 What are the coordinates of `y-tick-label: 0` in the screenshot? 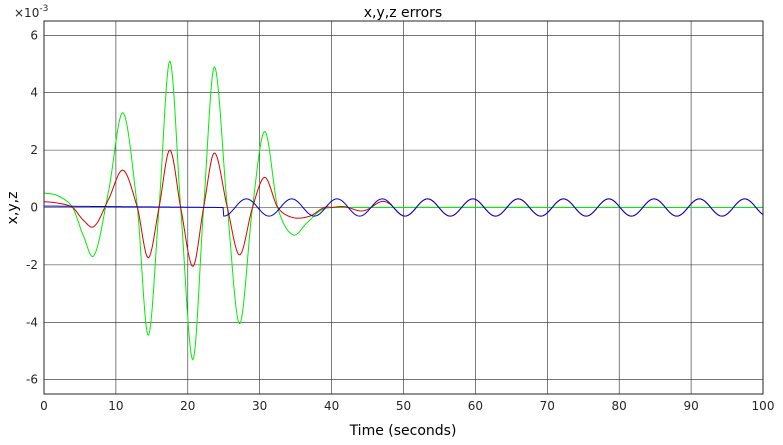 It's located at (34, 208).